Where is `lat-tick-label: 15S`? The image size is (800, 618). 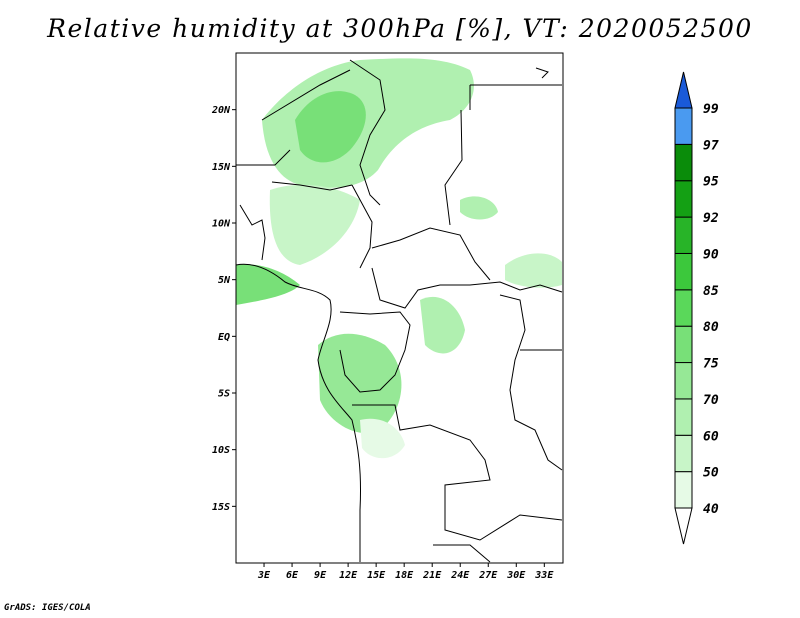 lat-tick-label: 15S is located at coordinates (221, 507).